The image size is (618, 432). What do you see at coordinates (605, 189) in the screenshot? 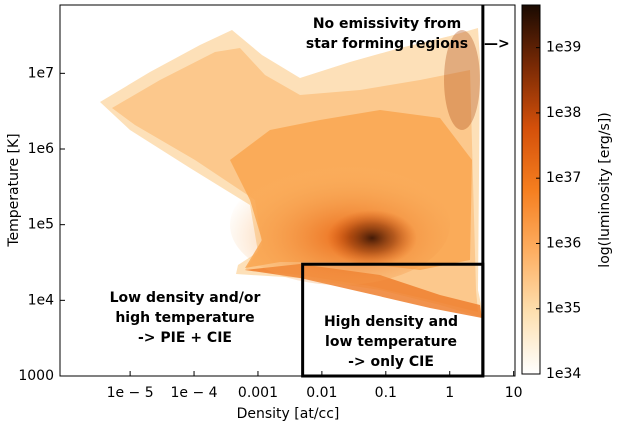
I see `colorbar-label: log(luminosity [erg/s])` at bounding box center [605, 189].